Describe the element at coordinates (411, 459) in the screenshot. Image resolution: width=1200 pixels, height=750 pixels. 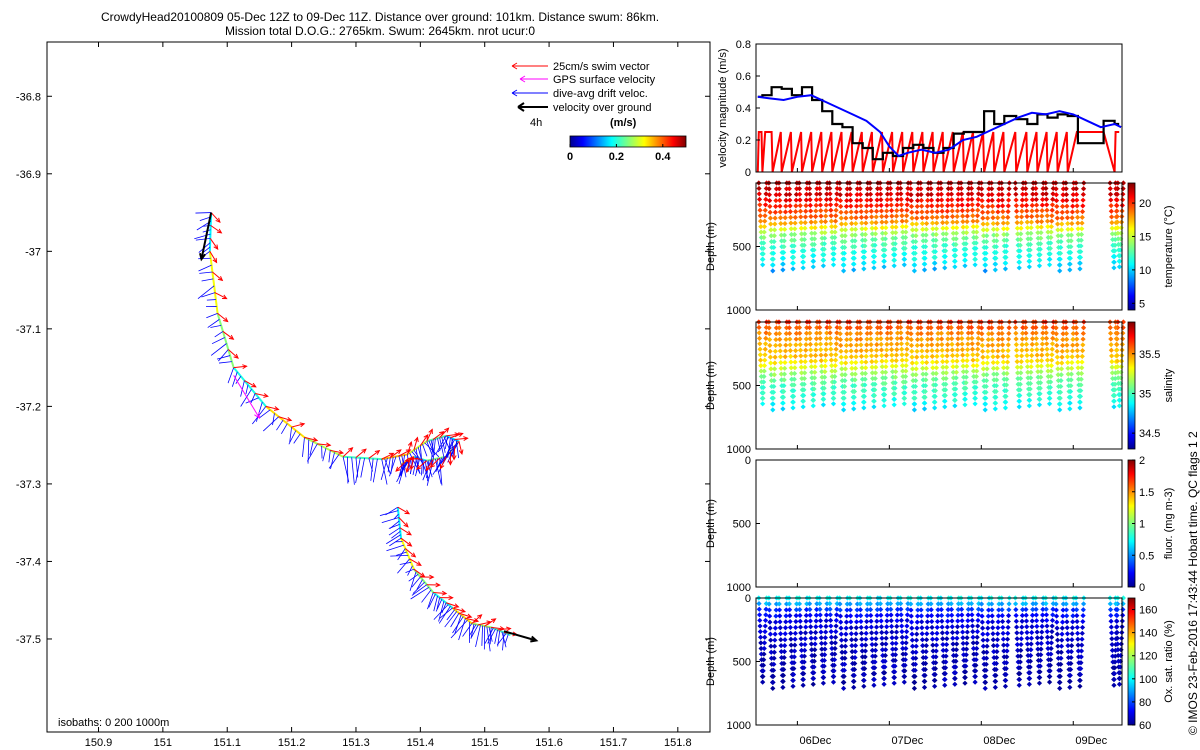
I see `swim-vector-head` at that location.